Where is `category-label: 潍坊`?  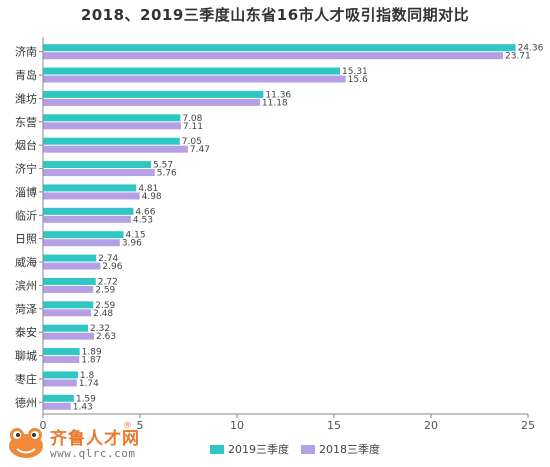 category-label: 潍坊 is located at coordinates (26, 98).